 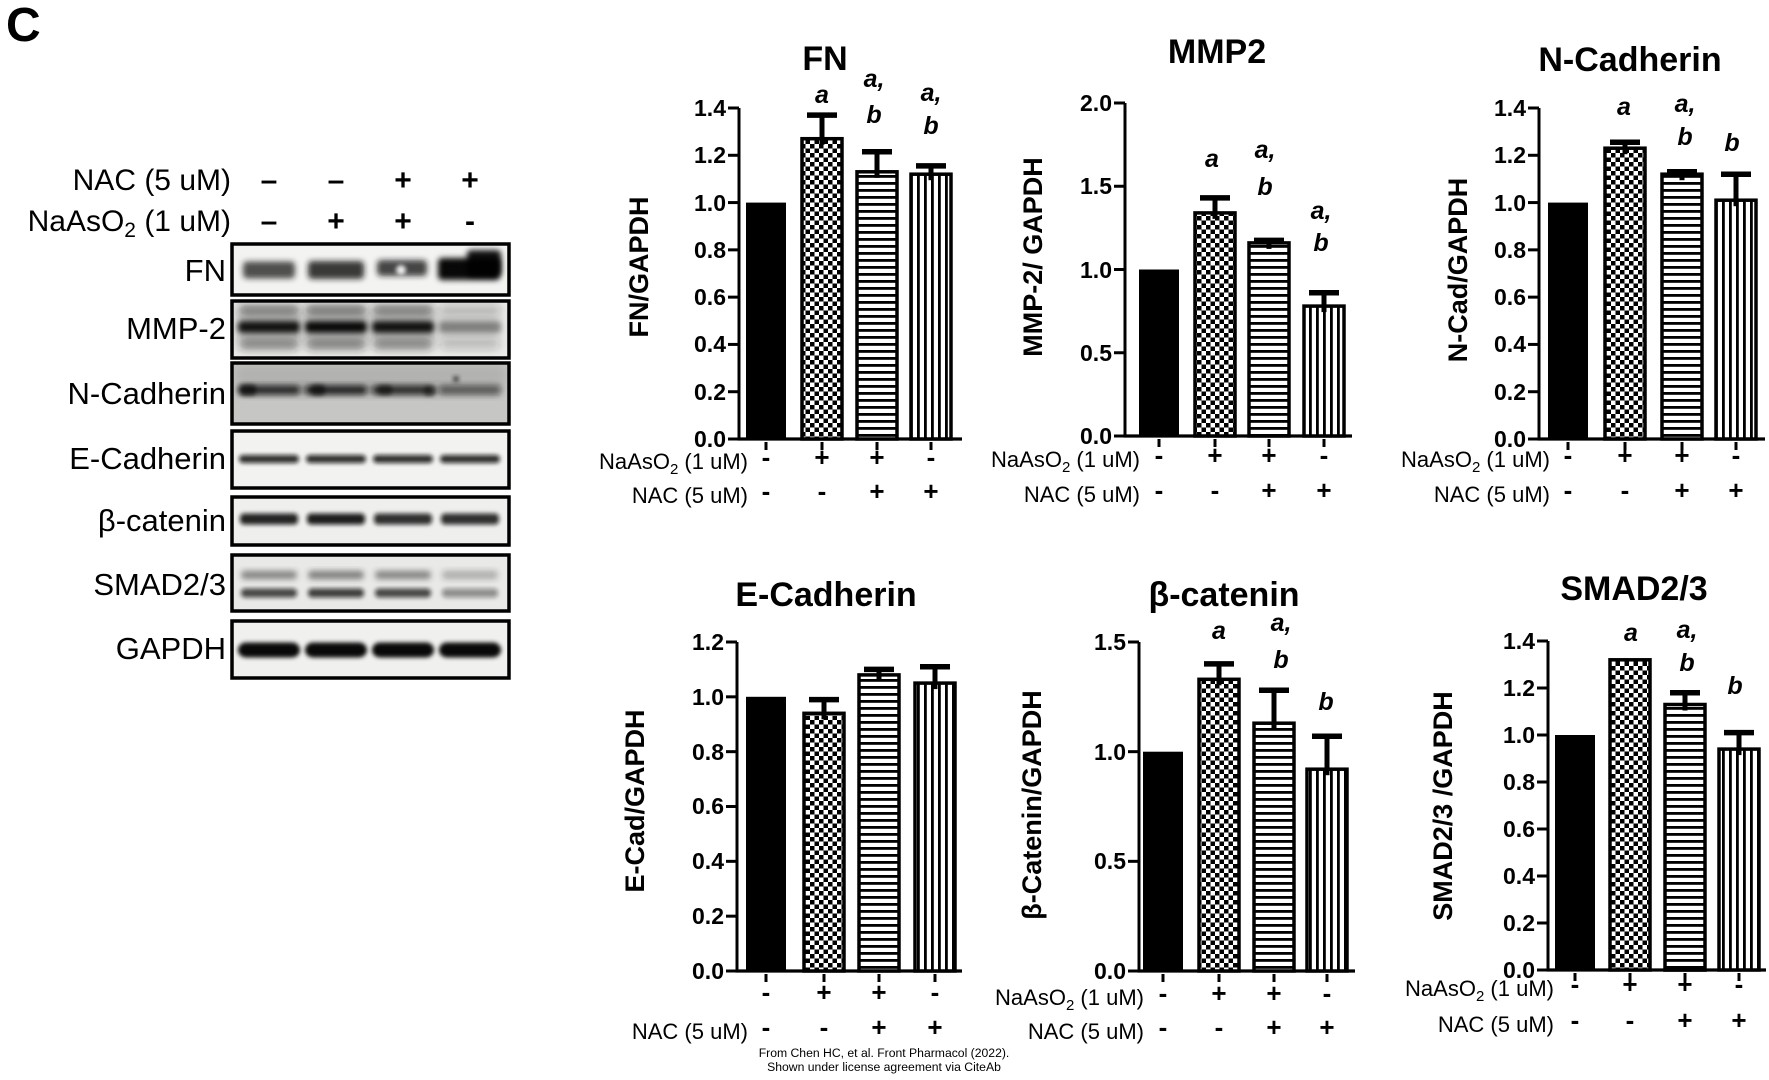 What do you see at coordinates (1217, 52) in the screenshot?
I see `svg-text: MMP2` at bounding box center [1217, 52].